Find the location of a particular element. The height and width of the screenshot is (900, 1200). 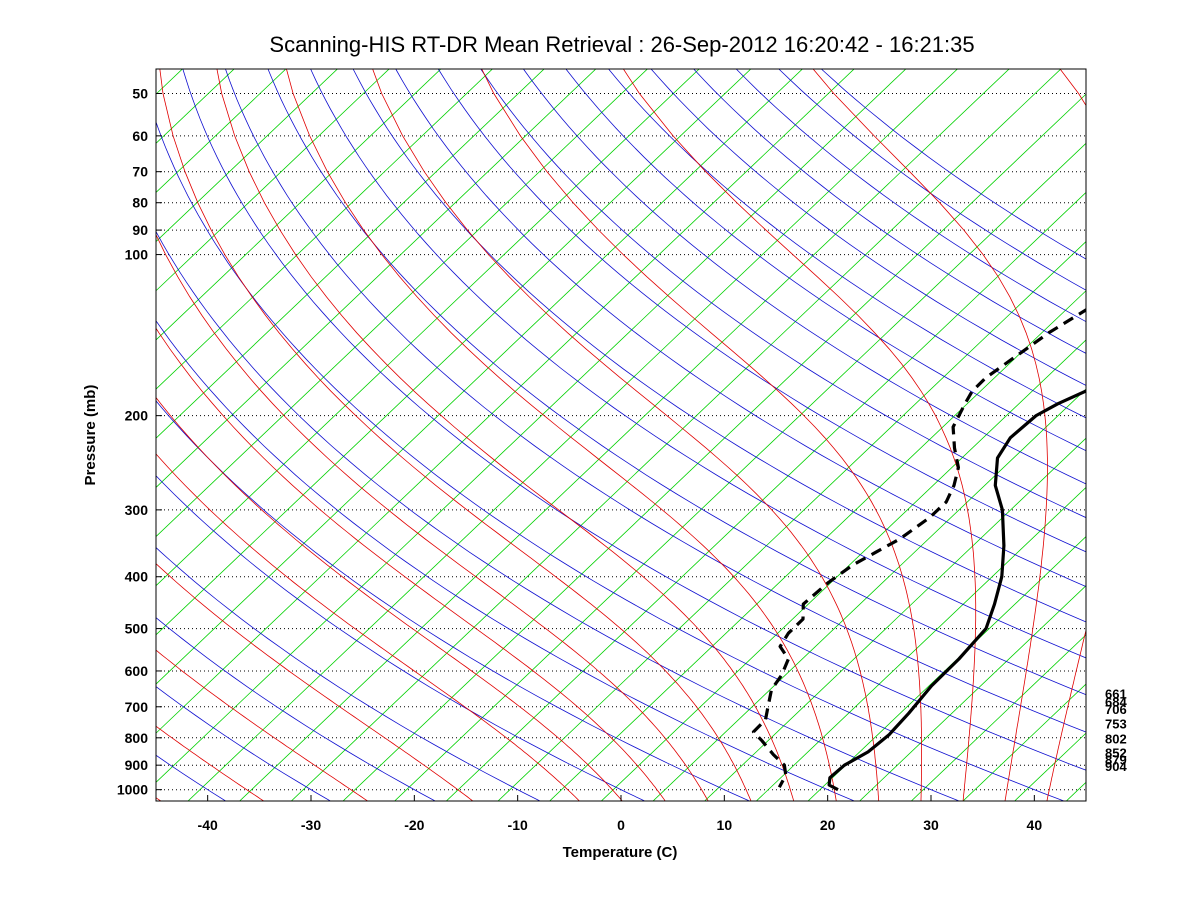

right-pressure-label: 706 is located at coordinates (1116, 709).